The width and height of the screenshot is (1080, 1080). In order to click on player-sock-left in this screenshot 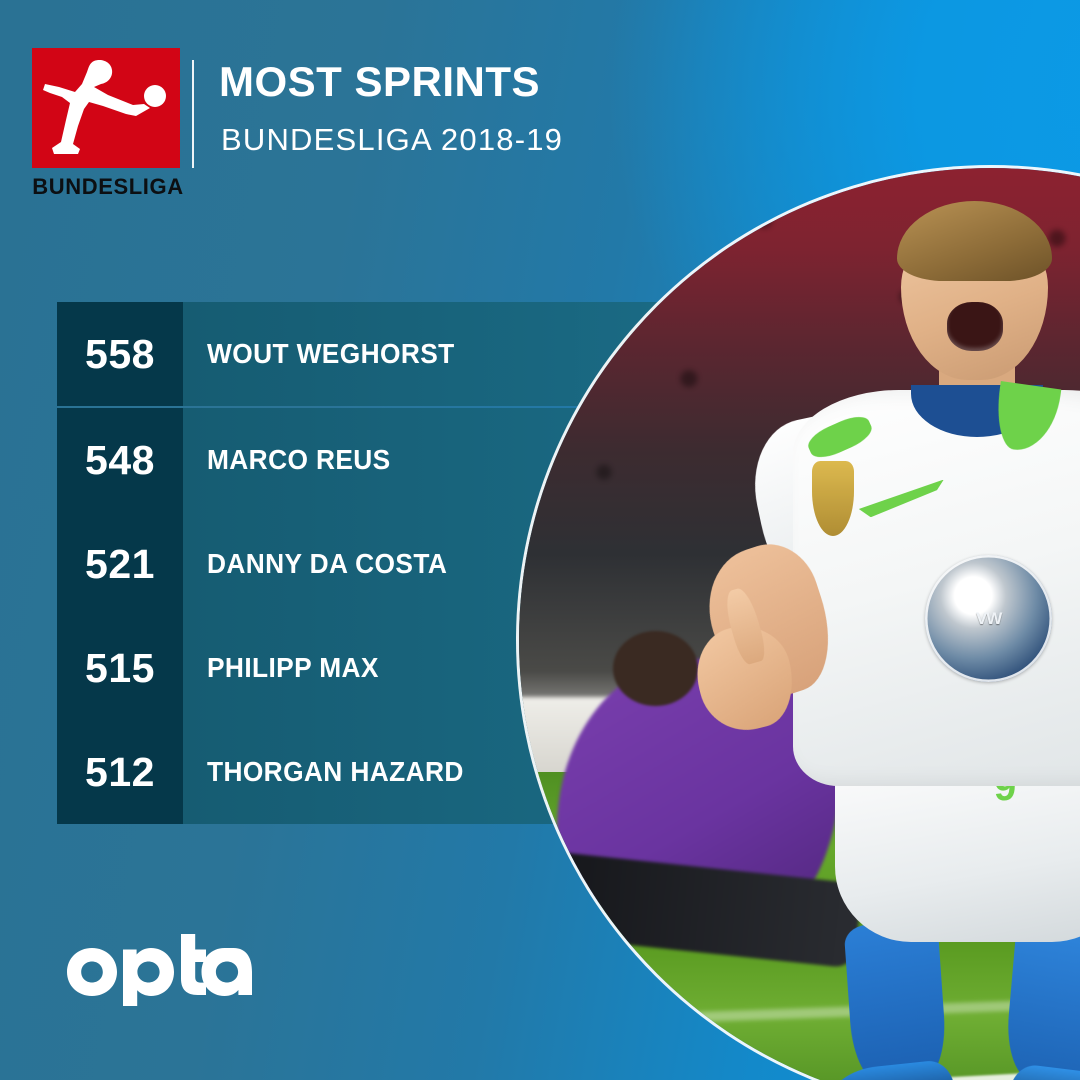, I will do `click(896, 1000)`.